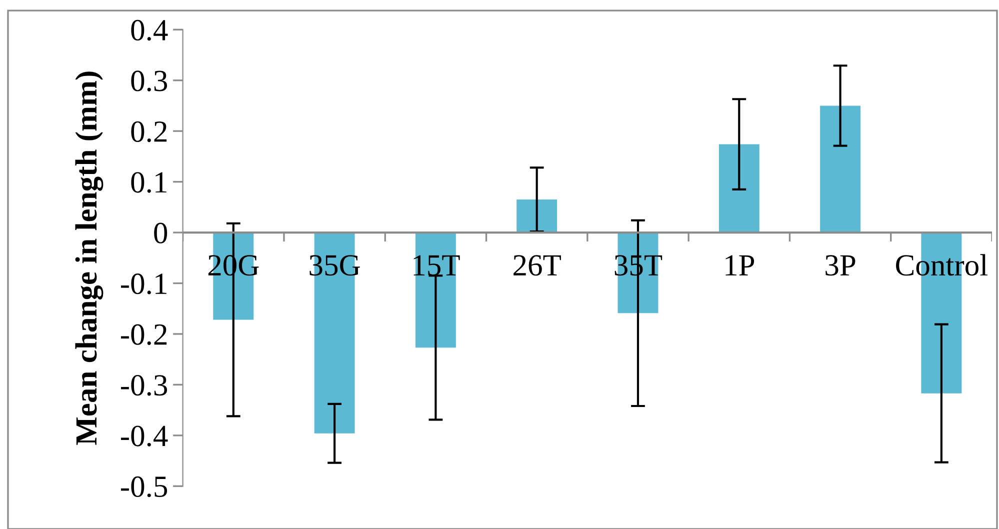  What do you see at coordinates (161, 233) in the screenshot?
I see `y-tick-label: 0` at bounding box center [161, 233].